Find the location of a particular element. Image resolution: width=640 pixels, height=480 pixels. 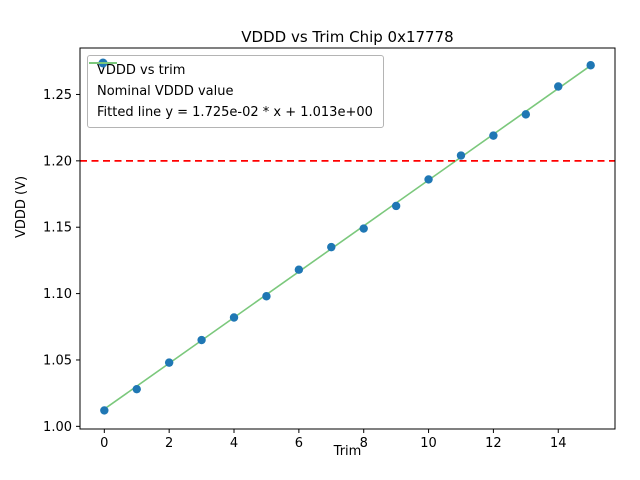

legend-item-scatter: VDDD vs trim is located at coordinates (235, 68).